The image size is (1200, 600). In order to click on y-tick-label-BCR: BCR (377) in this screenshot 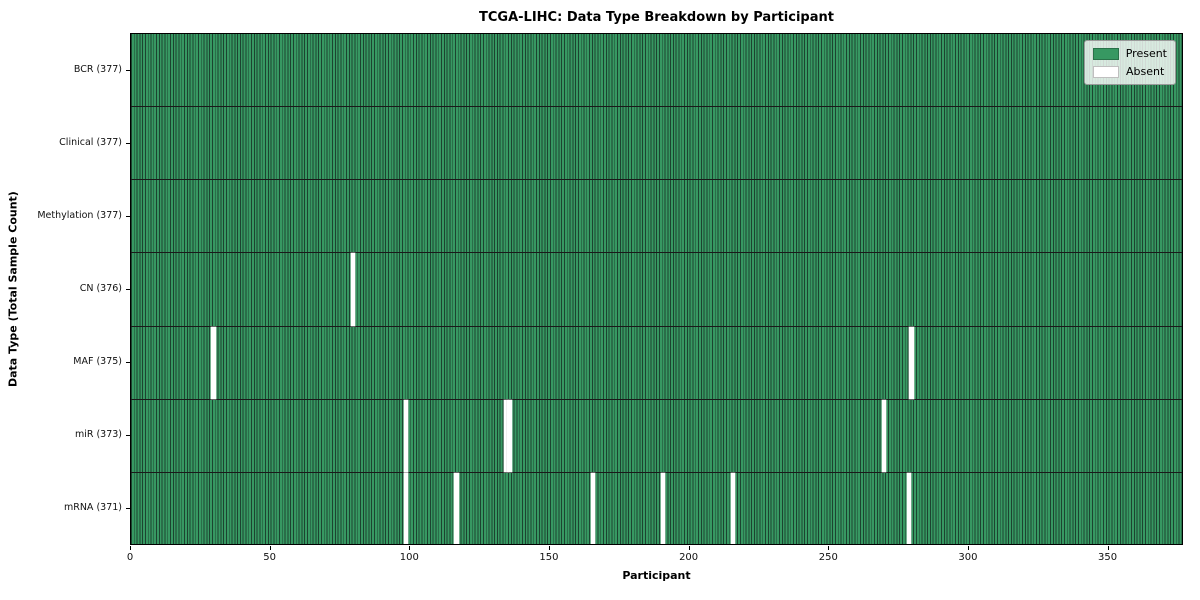, I will do `click(97, 69)`.